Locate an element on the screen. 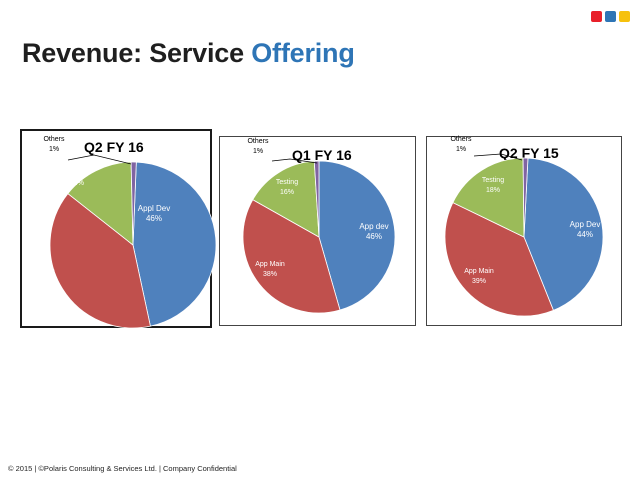 Image resolution: width=638 pixels, height=479 pixels. slice-label-testing: Testing 14% is located at coordinates (77, 178).